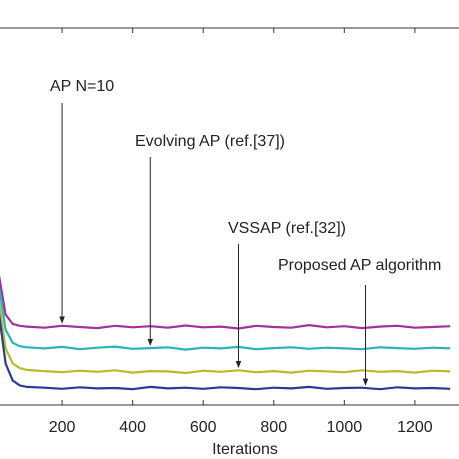  What do you see at coordinates (273, 427) in the screenshot?
I see `x-tick-label: 800` at bounding box center [273, 427].